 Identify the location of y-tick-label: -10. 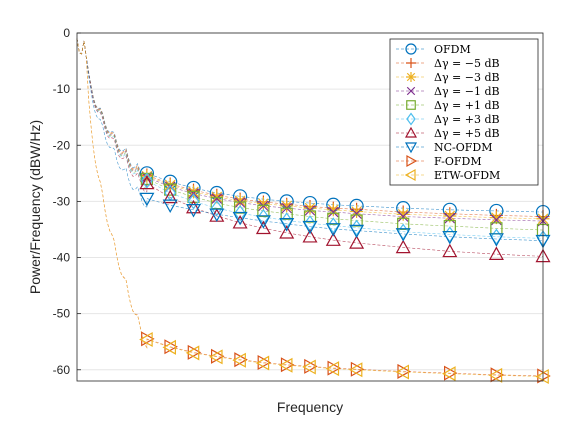
(62, 89).